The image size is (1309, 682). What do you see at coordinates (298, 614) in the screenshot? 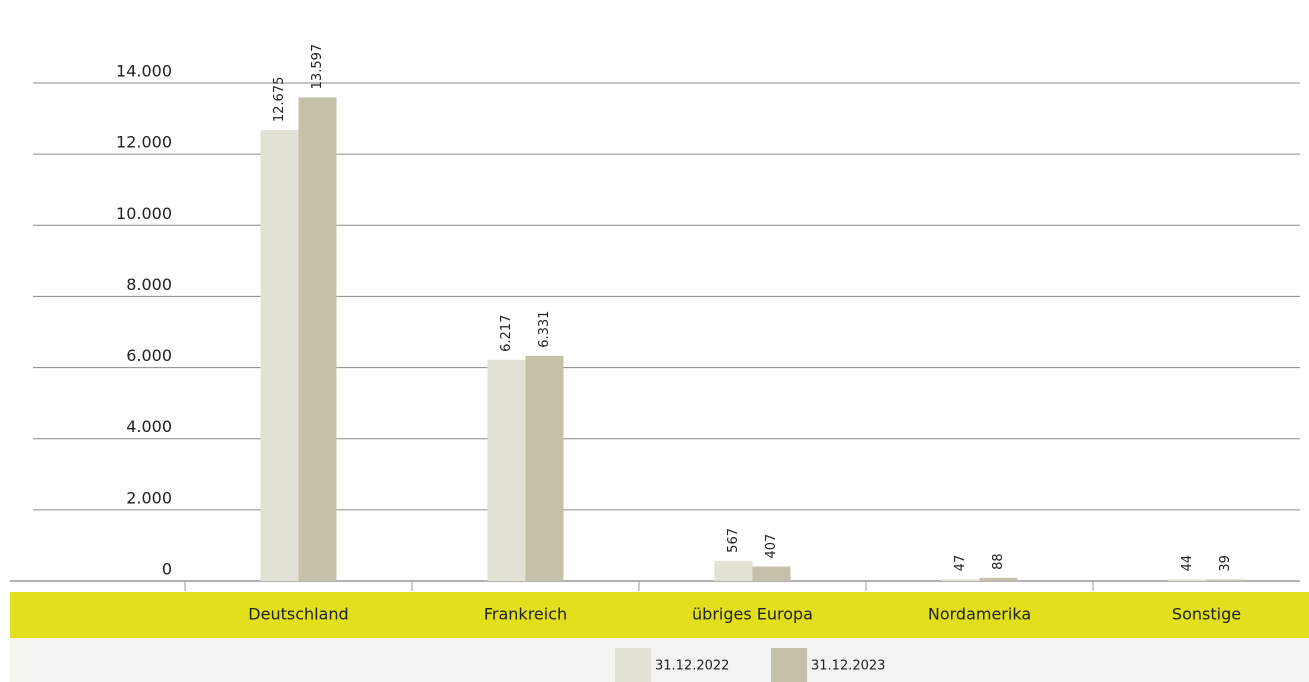
I see `x-tick-label: Deutschland` at bounding box center [298, 614].